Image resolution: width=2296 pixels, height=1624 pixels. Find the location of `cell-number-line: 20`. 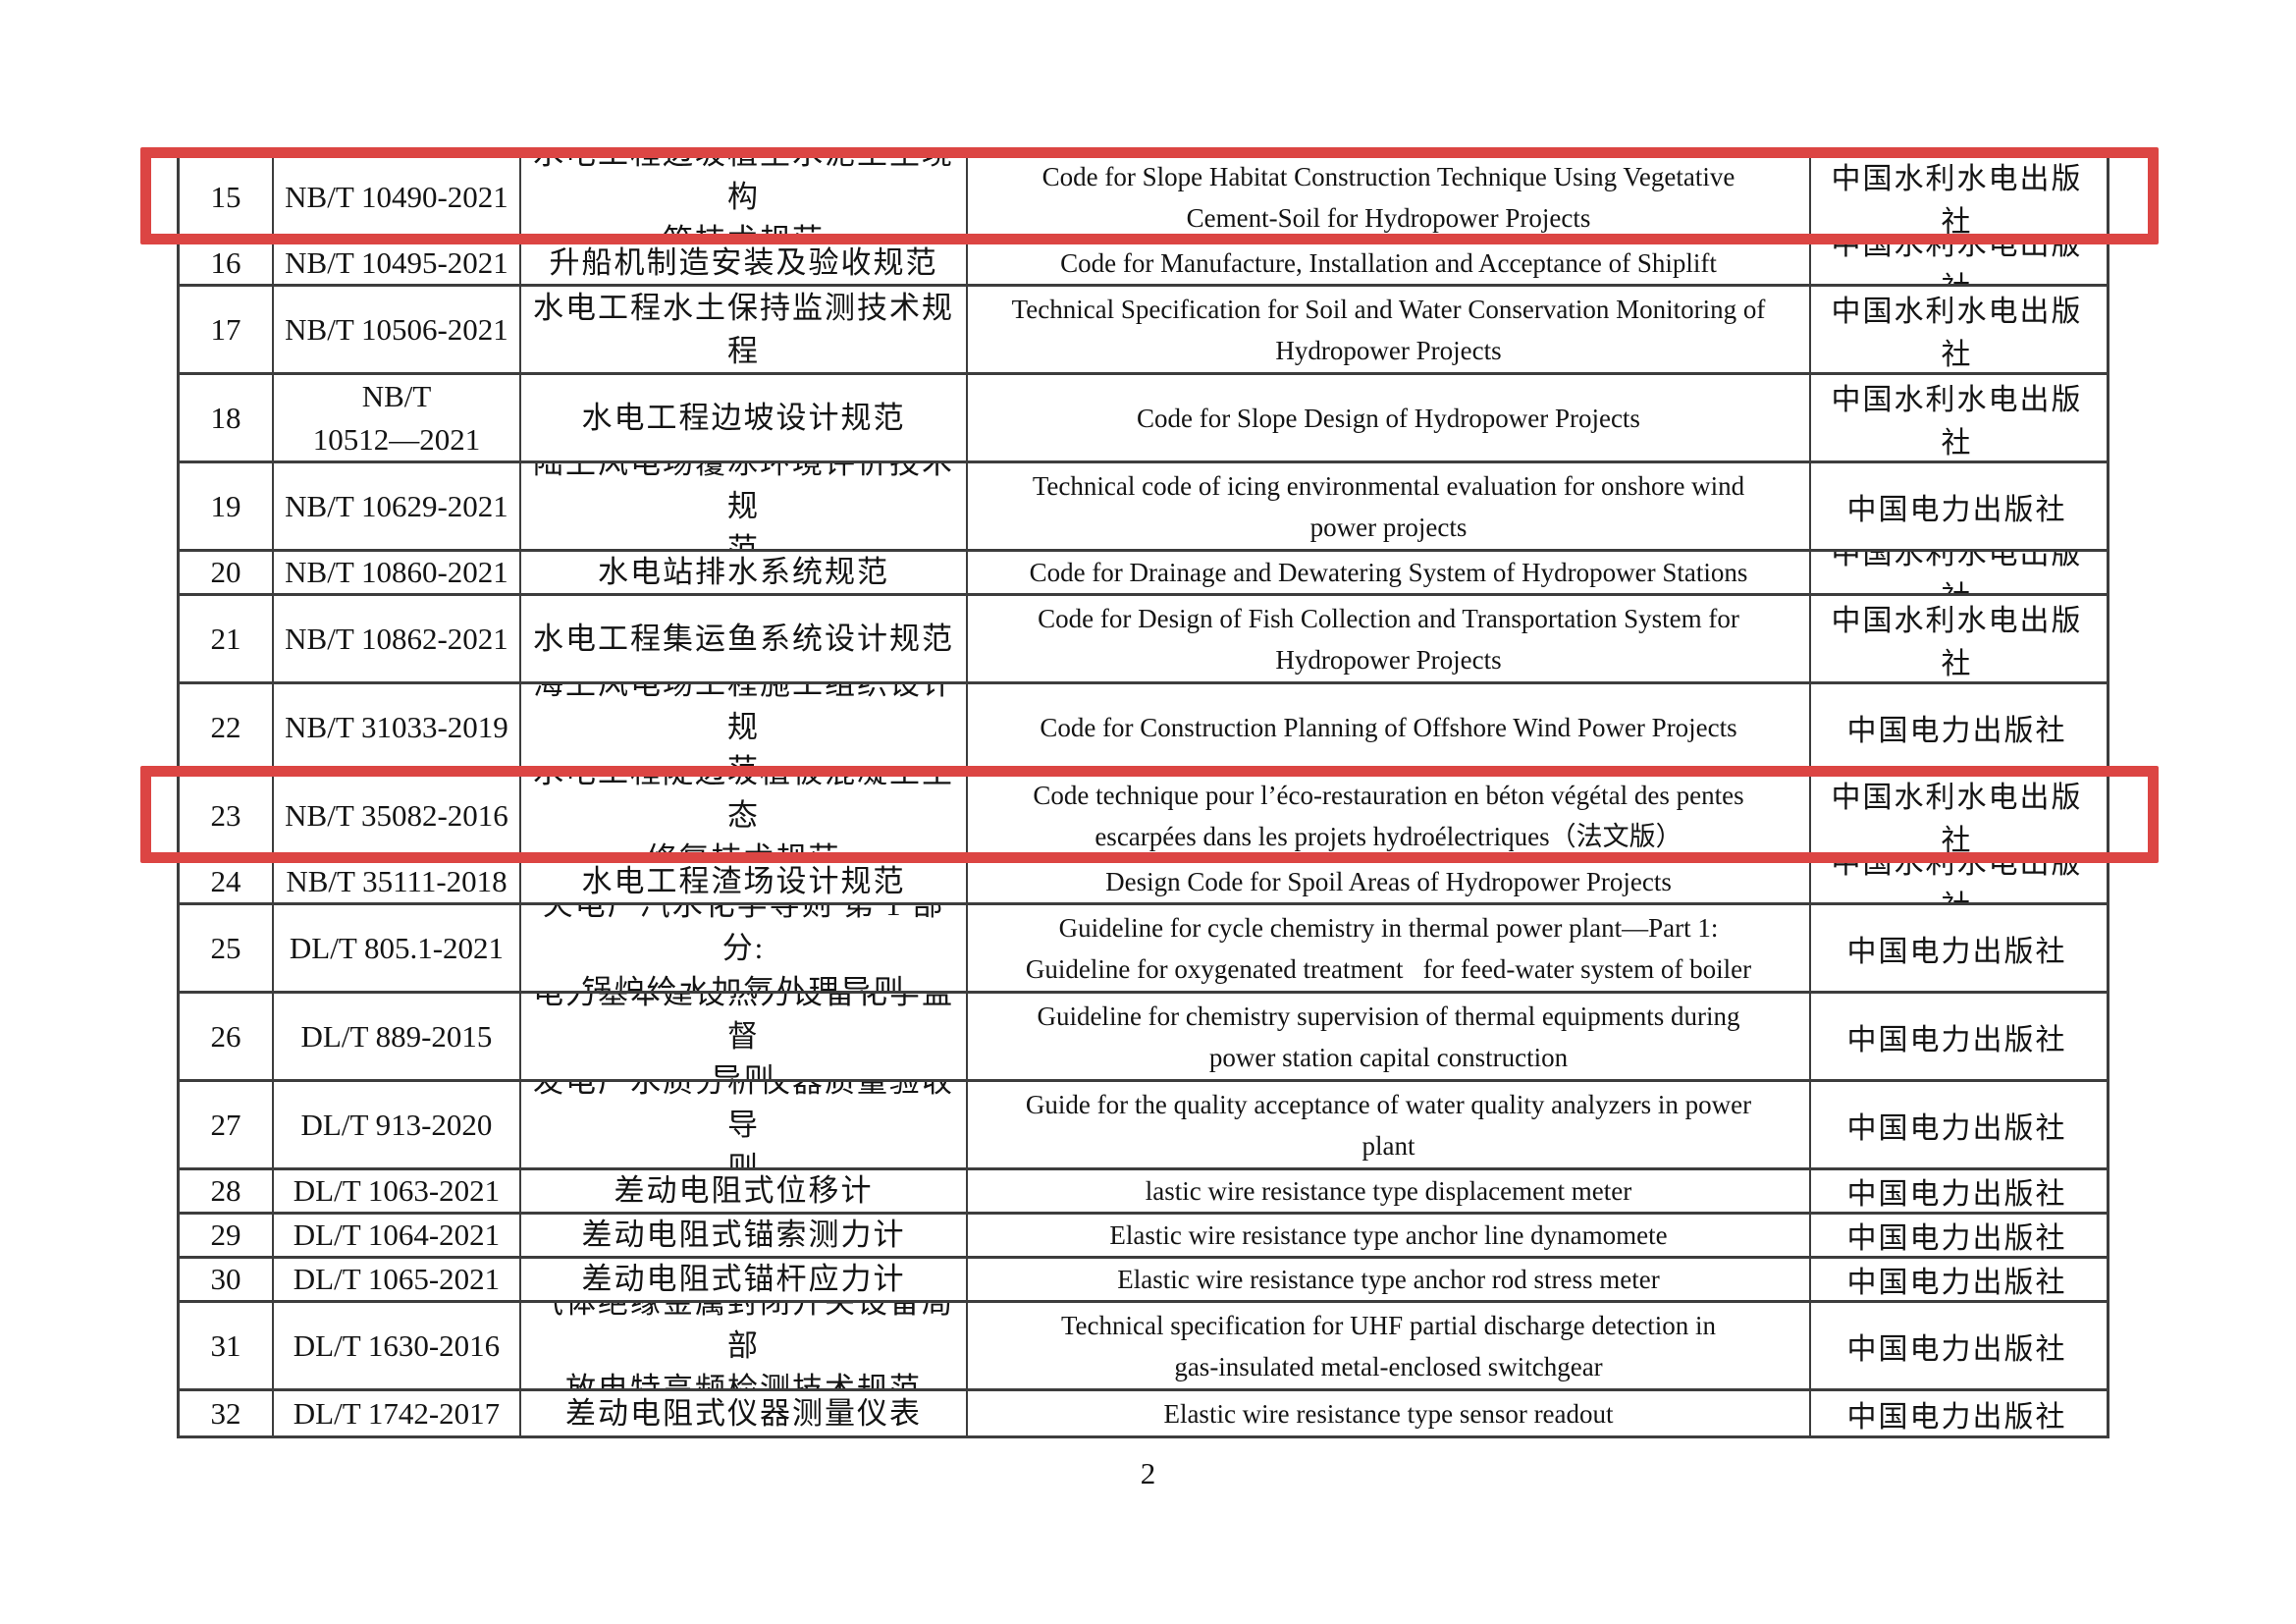

cell-number-line: 20 is located at coordinates (225, 572).